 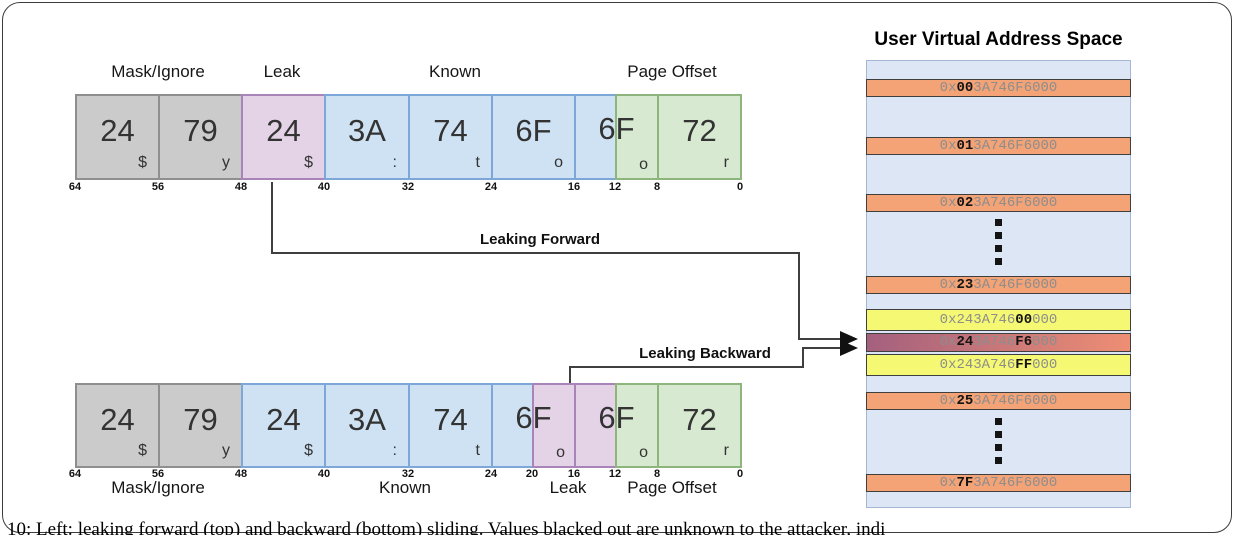 What do you see at coordinates (705, 353) in the screenshot?
I see `arrow-label-backward: Leaking Backward` at bounding box center [705, 353].